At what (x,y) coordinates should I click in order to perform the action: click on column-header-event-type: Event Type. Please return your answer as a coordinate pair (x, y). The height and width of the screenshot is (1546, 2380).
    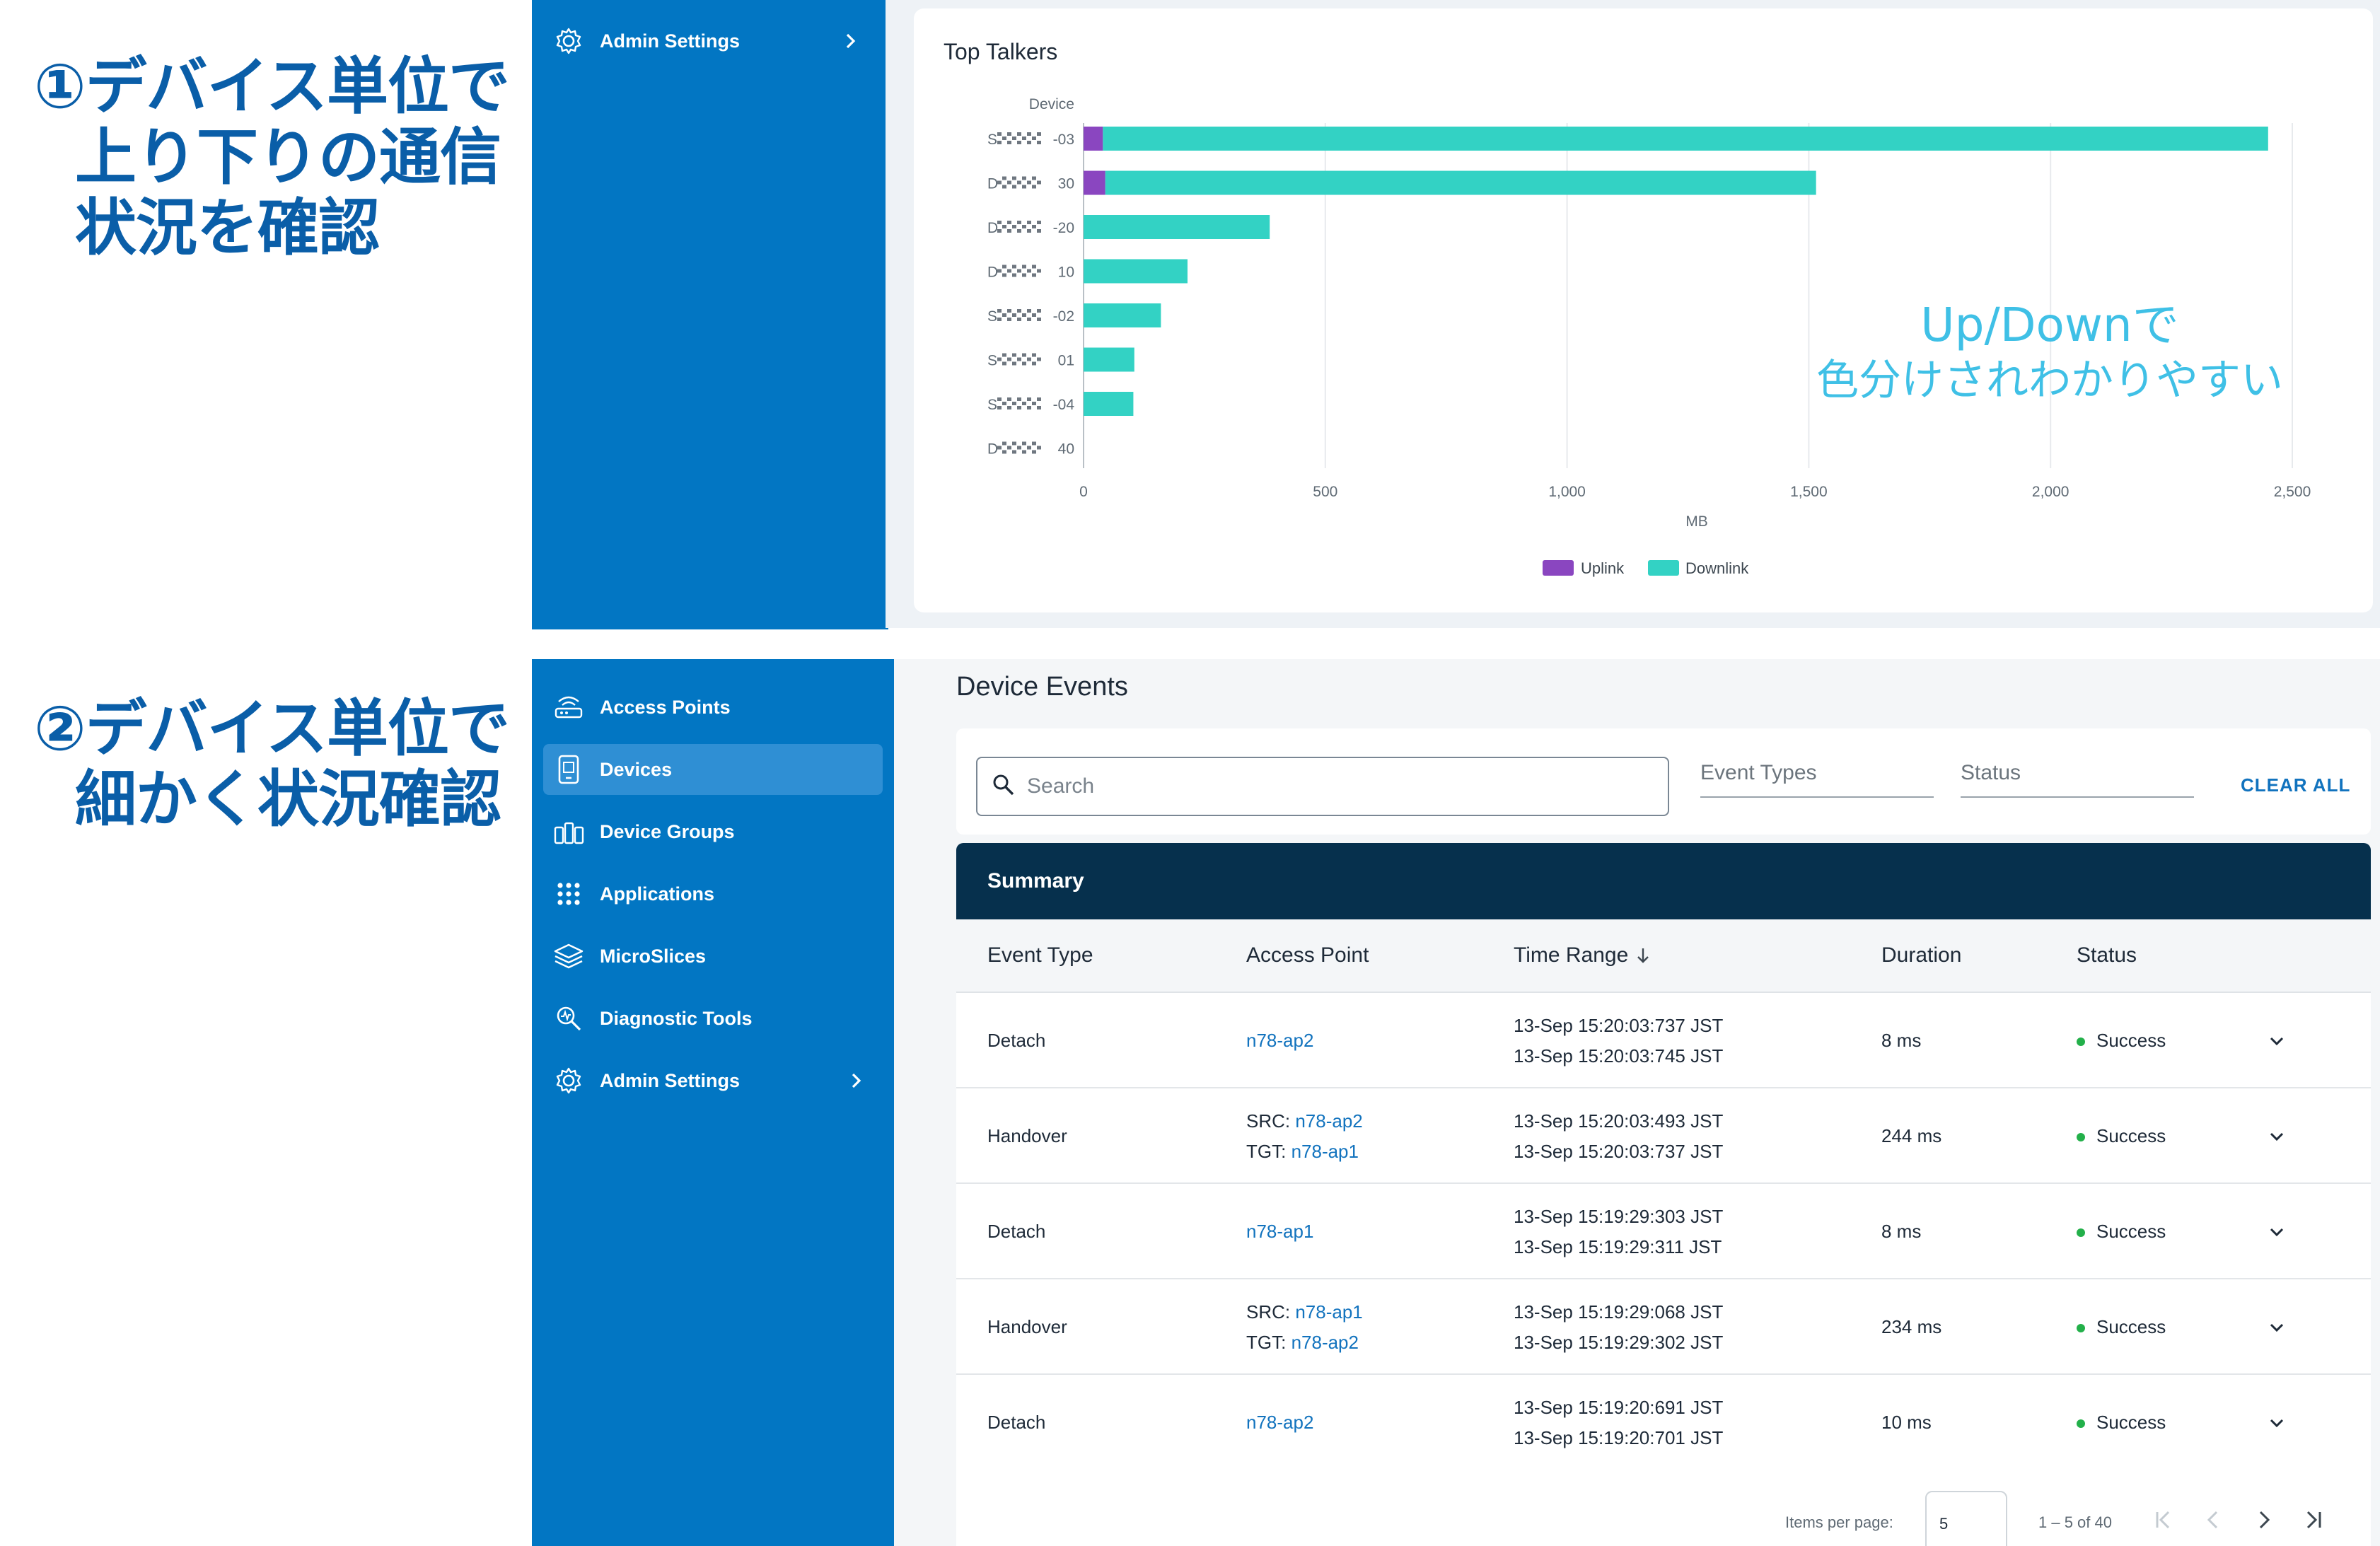
    Looking at the image, I should click on (1040, 955).